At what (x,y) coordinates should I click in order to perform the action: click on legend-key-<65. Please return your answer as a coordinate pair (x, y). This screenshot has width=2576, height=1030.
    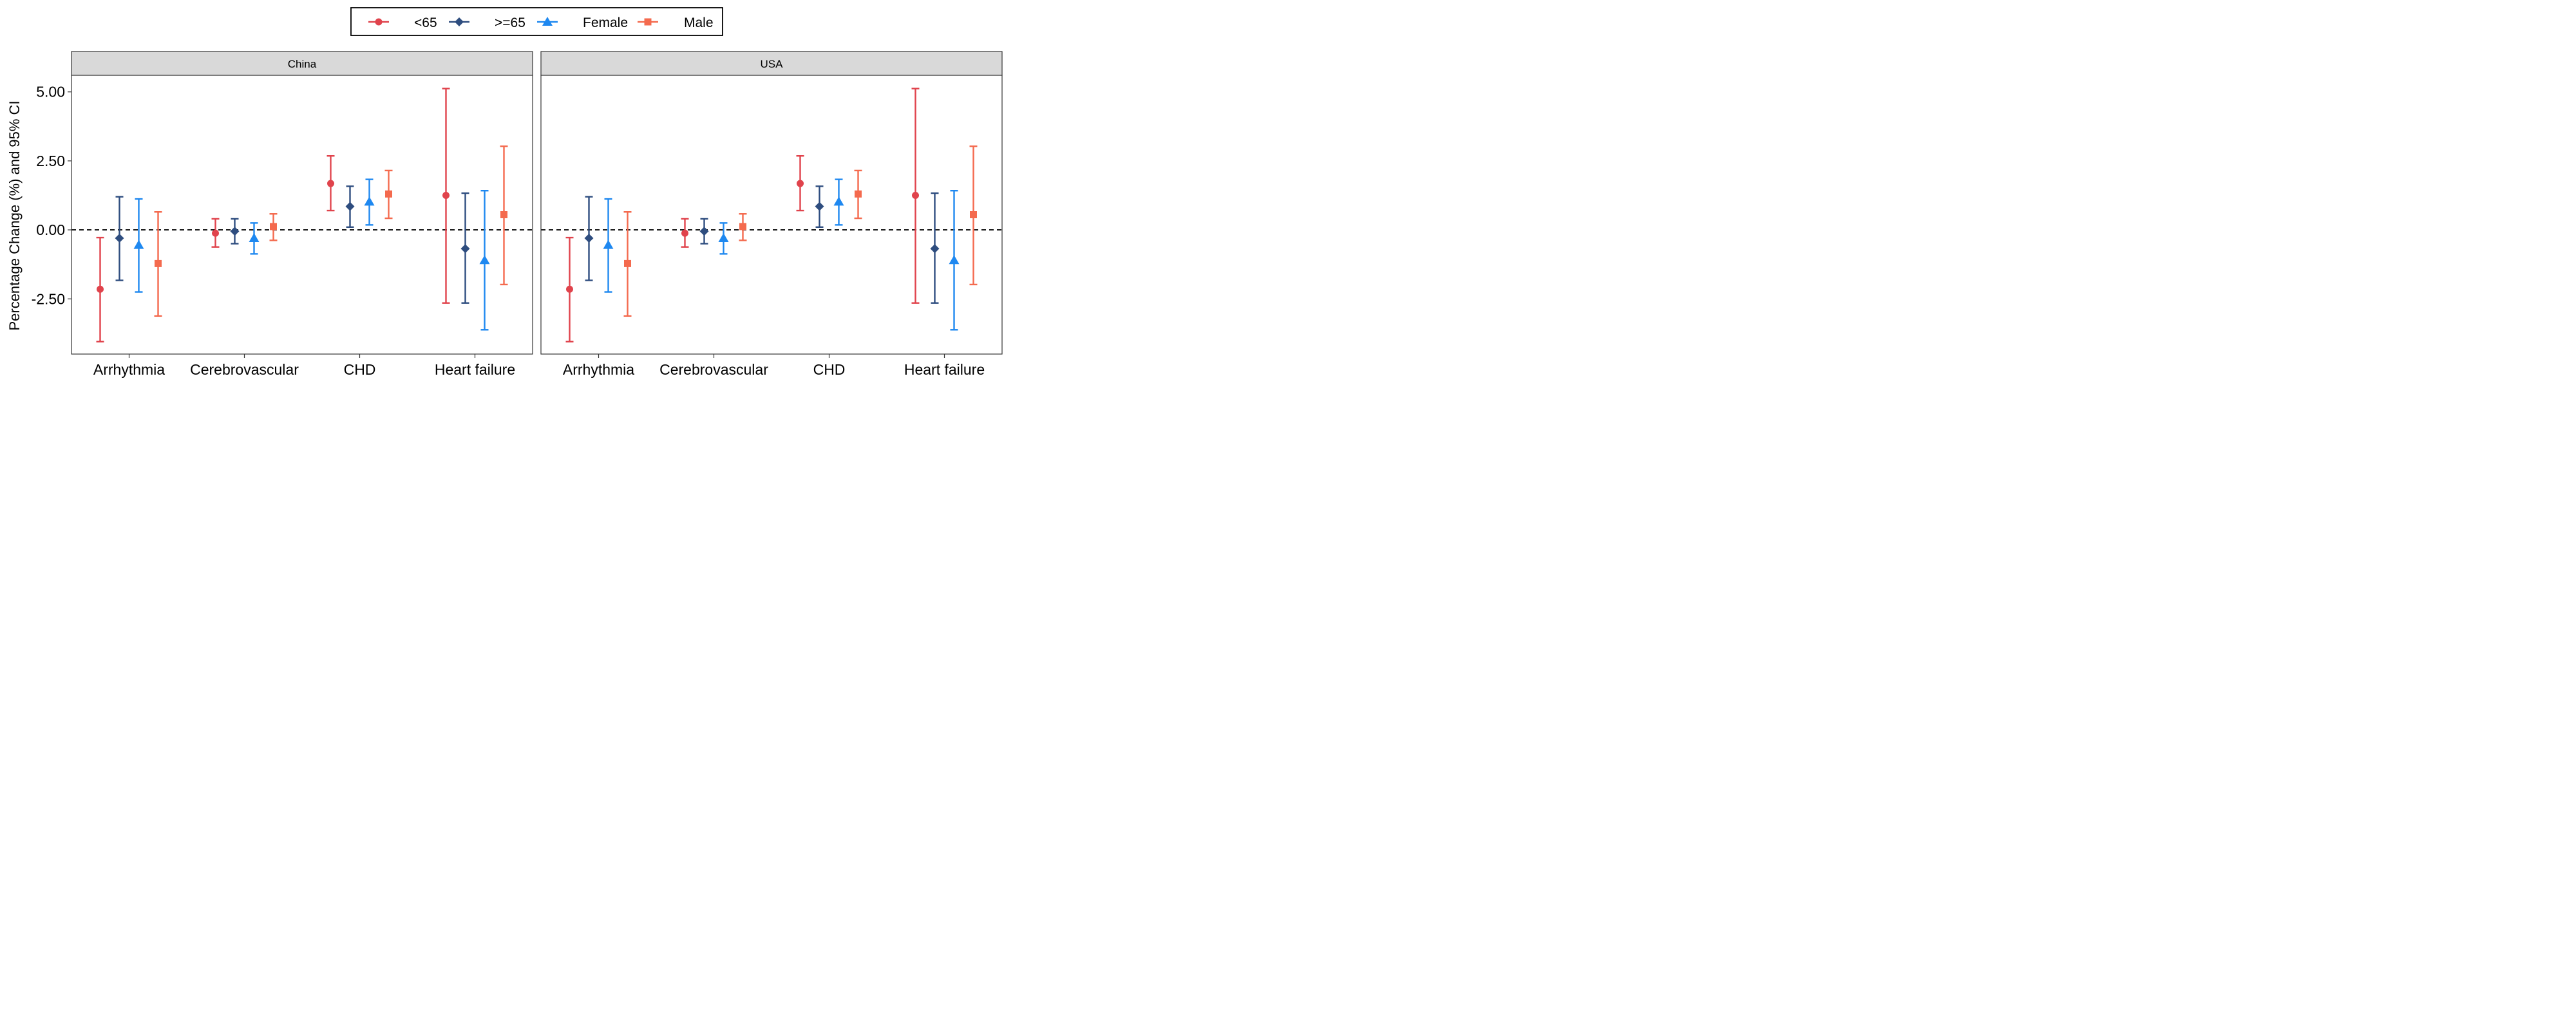
    Looking at the image, I should click on (379, 22).